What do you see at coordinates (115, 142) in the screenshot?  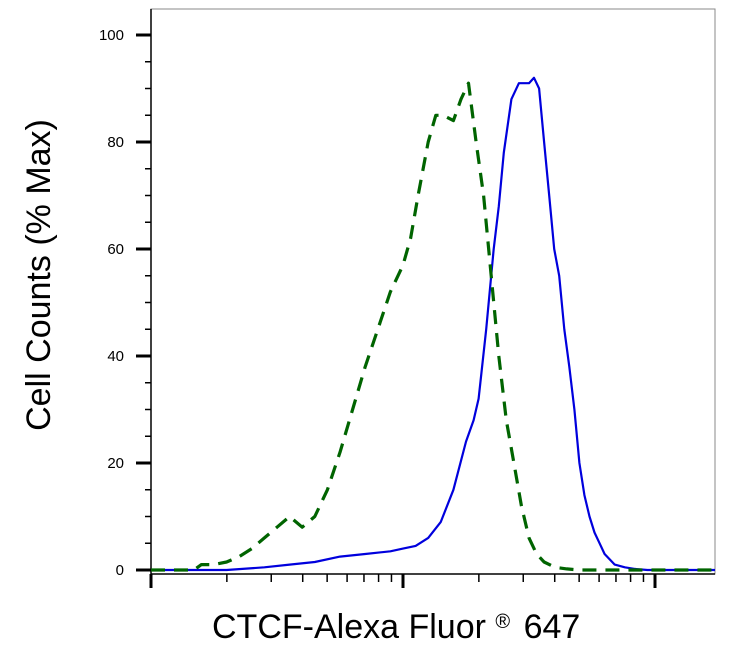 I see `y-tick-label: 80` at bounding box center [115, 142].